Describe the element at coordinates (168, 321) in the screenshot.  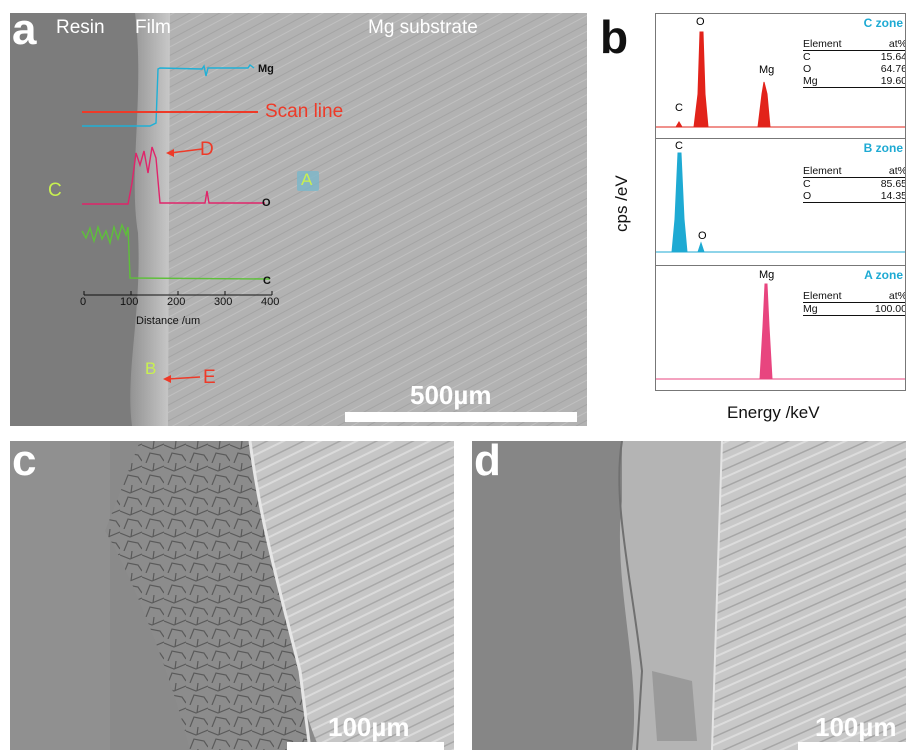
I see `x-axis-label: Distance /um` at that location.